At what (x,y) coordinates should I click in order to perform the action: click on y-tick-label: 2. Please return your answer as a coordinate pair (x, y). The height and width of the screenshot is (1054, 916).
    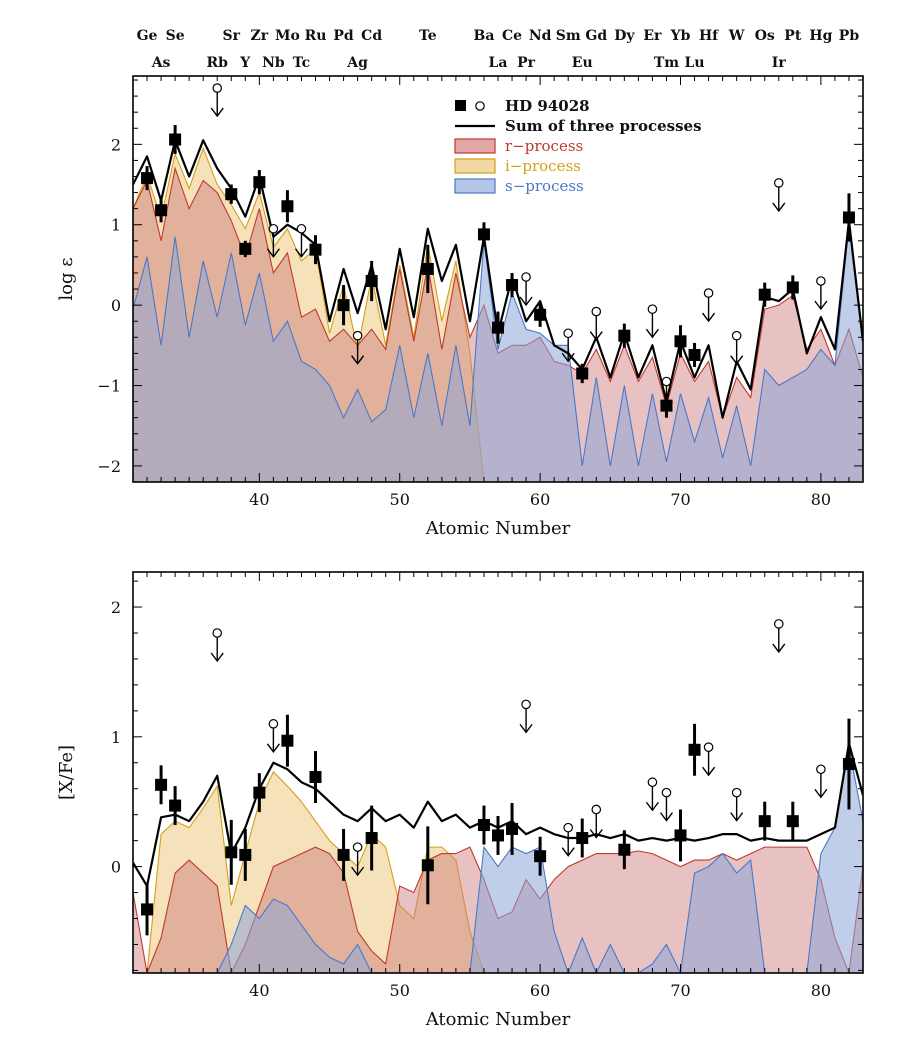
    Looking at the image, I should click on (116, 607).